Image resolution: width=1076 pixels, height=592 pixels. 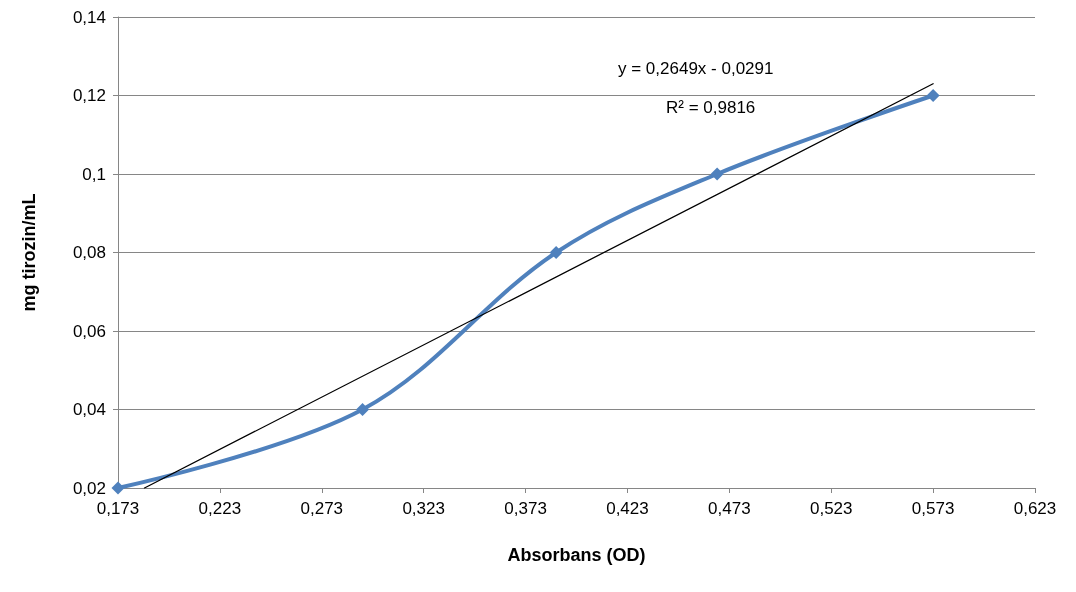 What do you see at coordinates (1035, 508) in the screenshot?
I see `x-tick-label: 0,623` at bounding box center [1035, 508].